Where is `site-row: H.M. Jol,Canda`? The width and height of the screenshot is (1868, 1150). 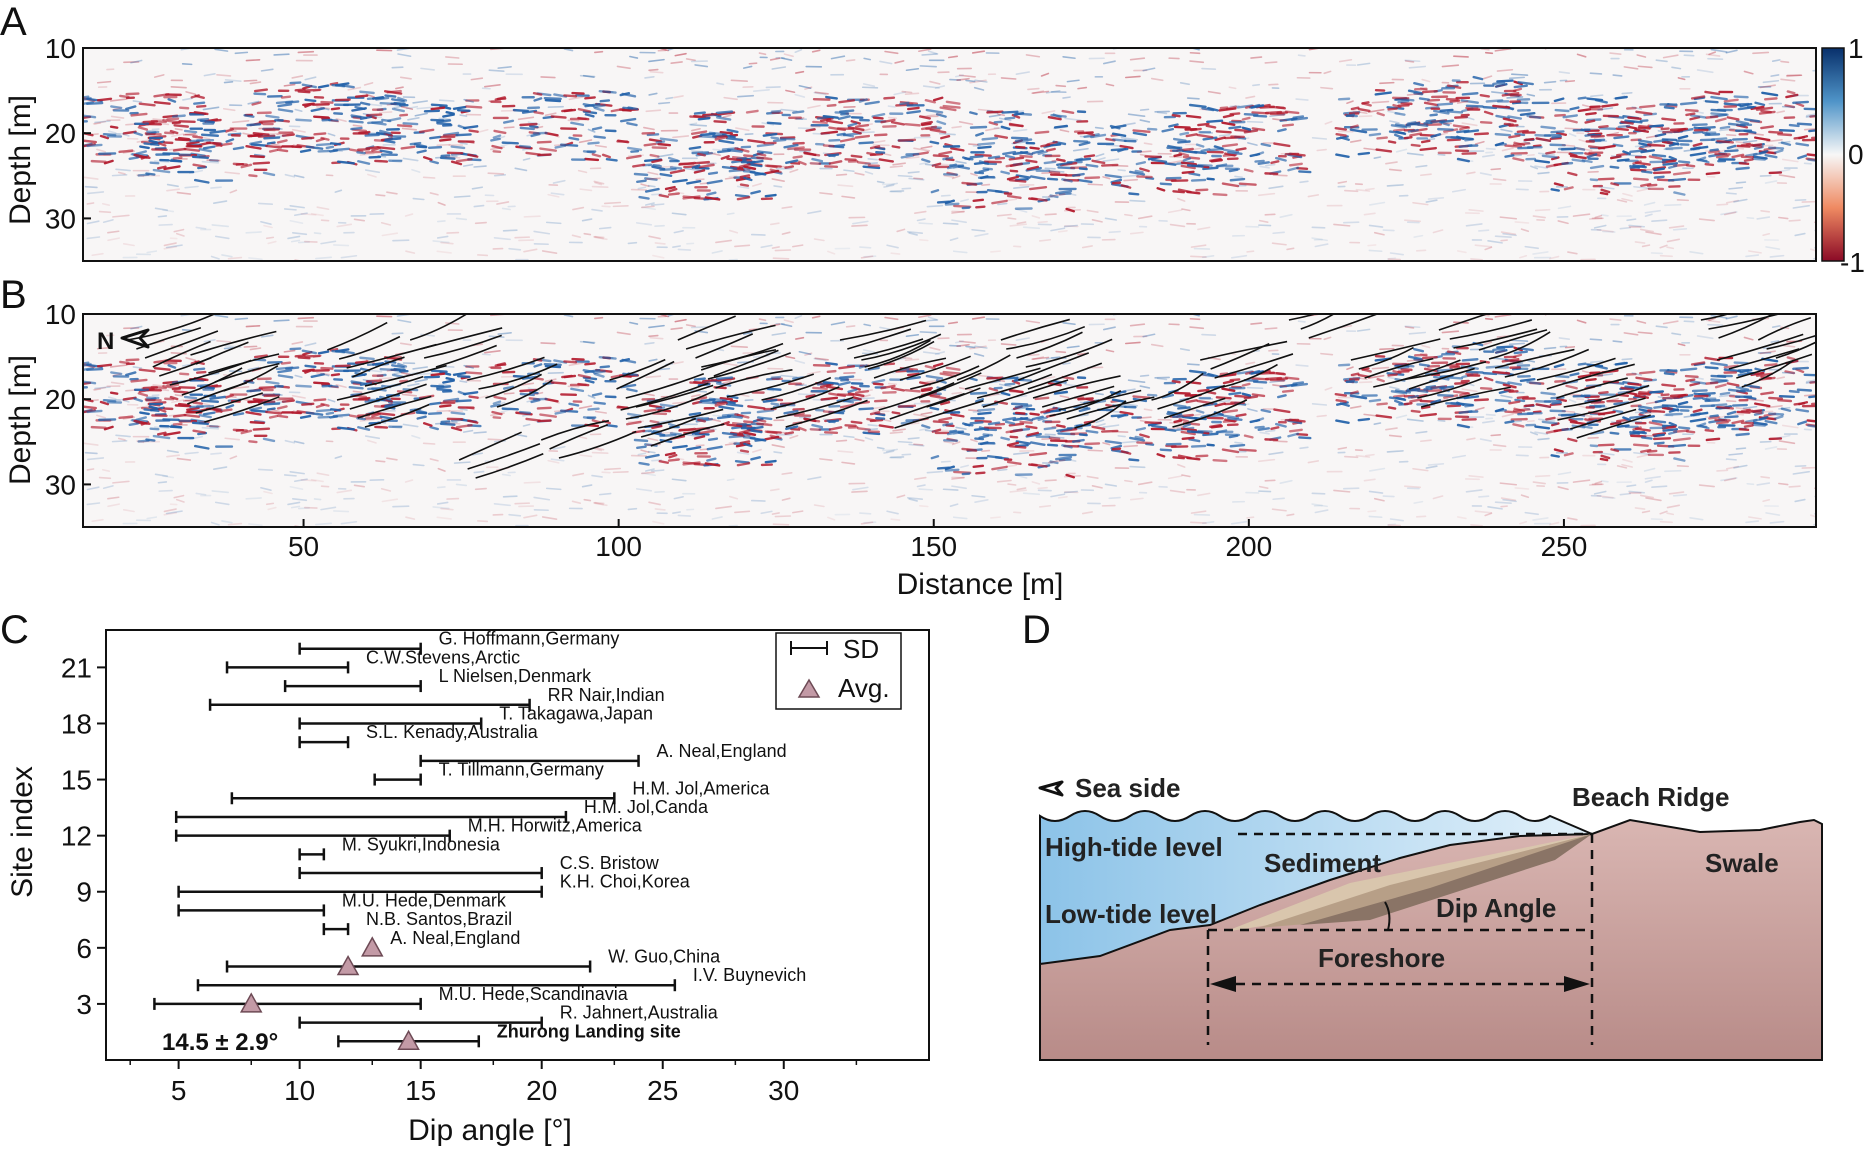
site-row: H.M. Jol,Canda is located at coordinates (441, 810).